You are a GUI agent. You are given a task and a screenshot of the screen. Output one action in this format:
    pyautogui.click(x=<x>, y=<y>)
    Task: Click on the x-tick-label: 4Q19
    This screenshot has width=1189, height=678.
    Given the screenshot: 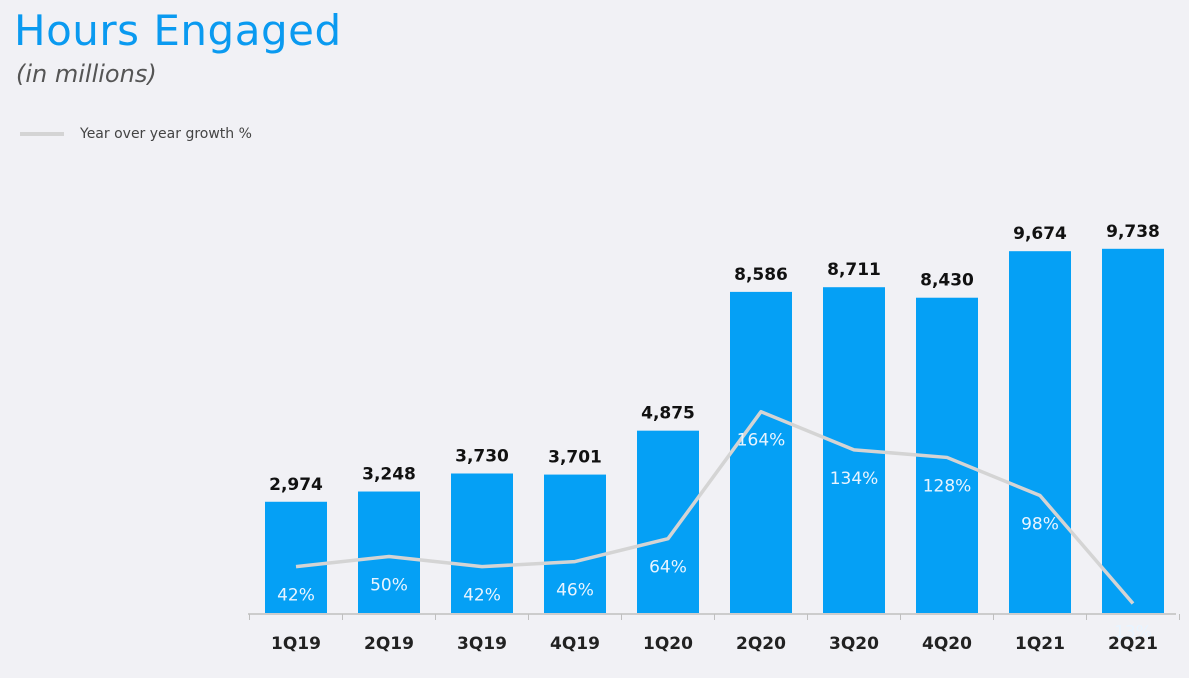 What is the action you would take?
    pyautogui.click(x=575, y=644)
    